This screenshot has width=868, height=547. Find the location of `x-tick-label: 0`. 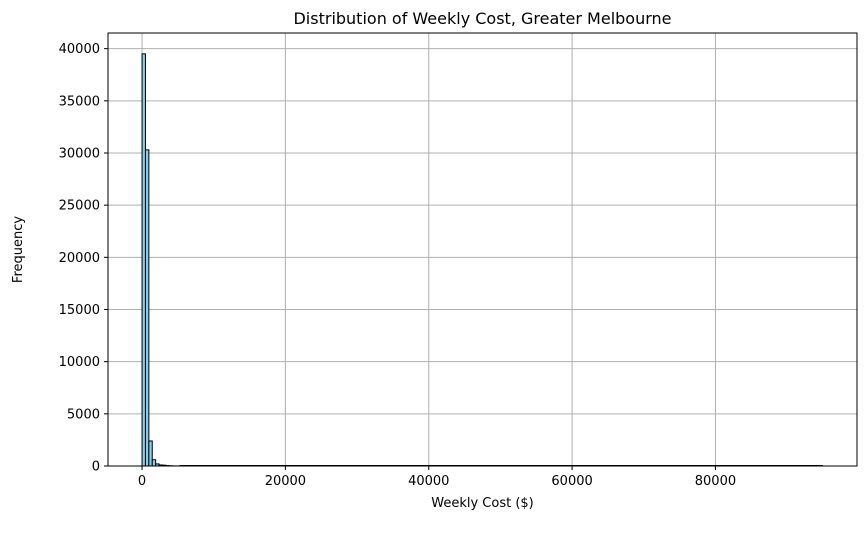

x-tick-label: 0 is located at coordinates (142, 481).